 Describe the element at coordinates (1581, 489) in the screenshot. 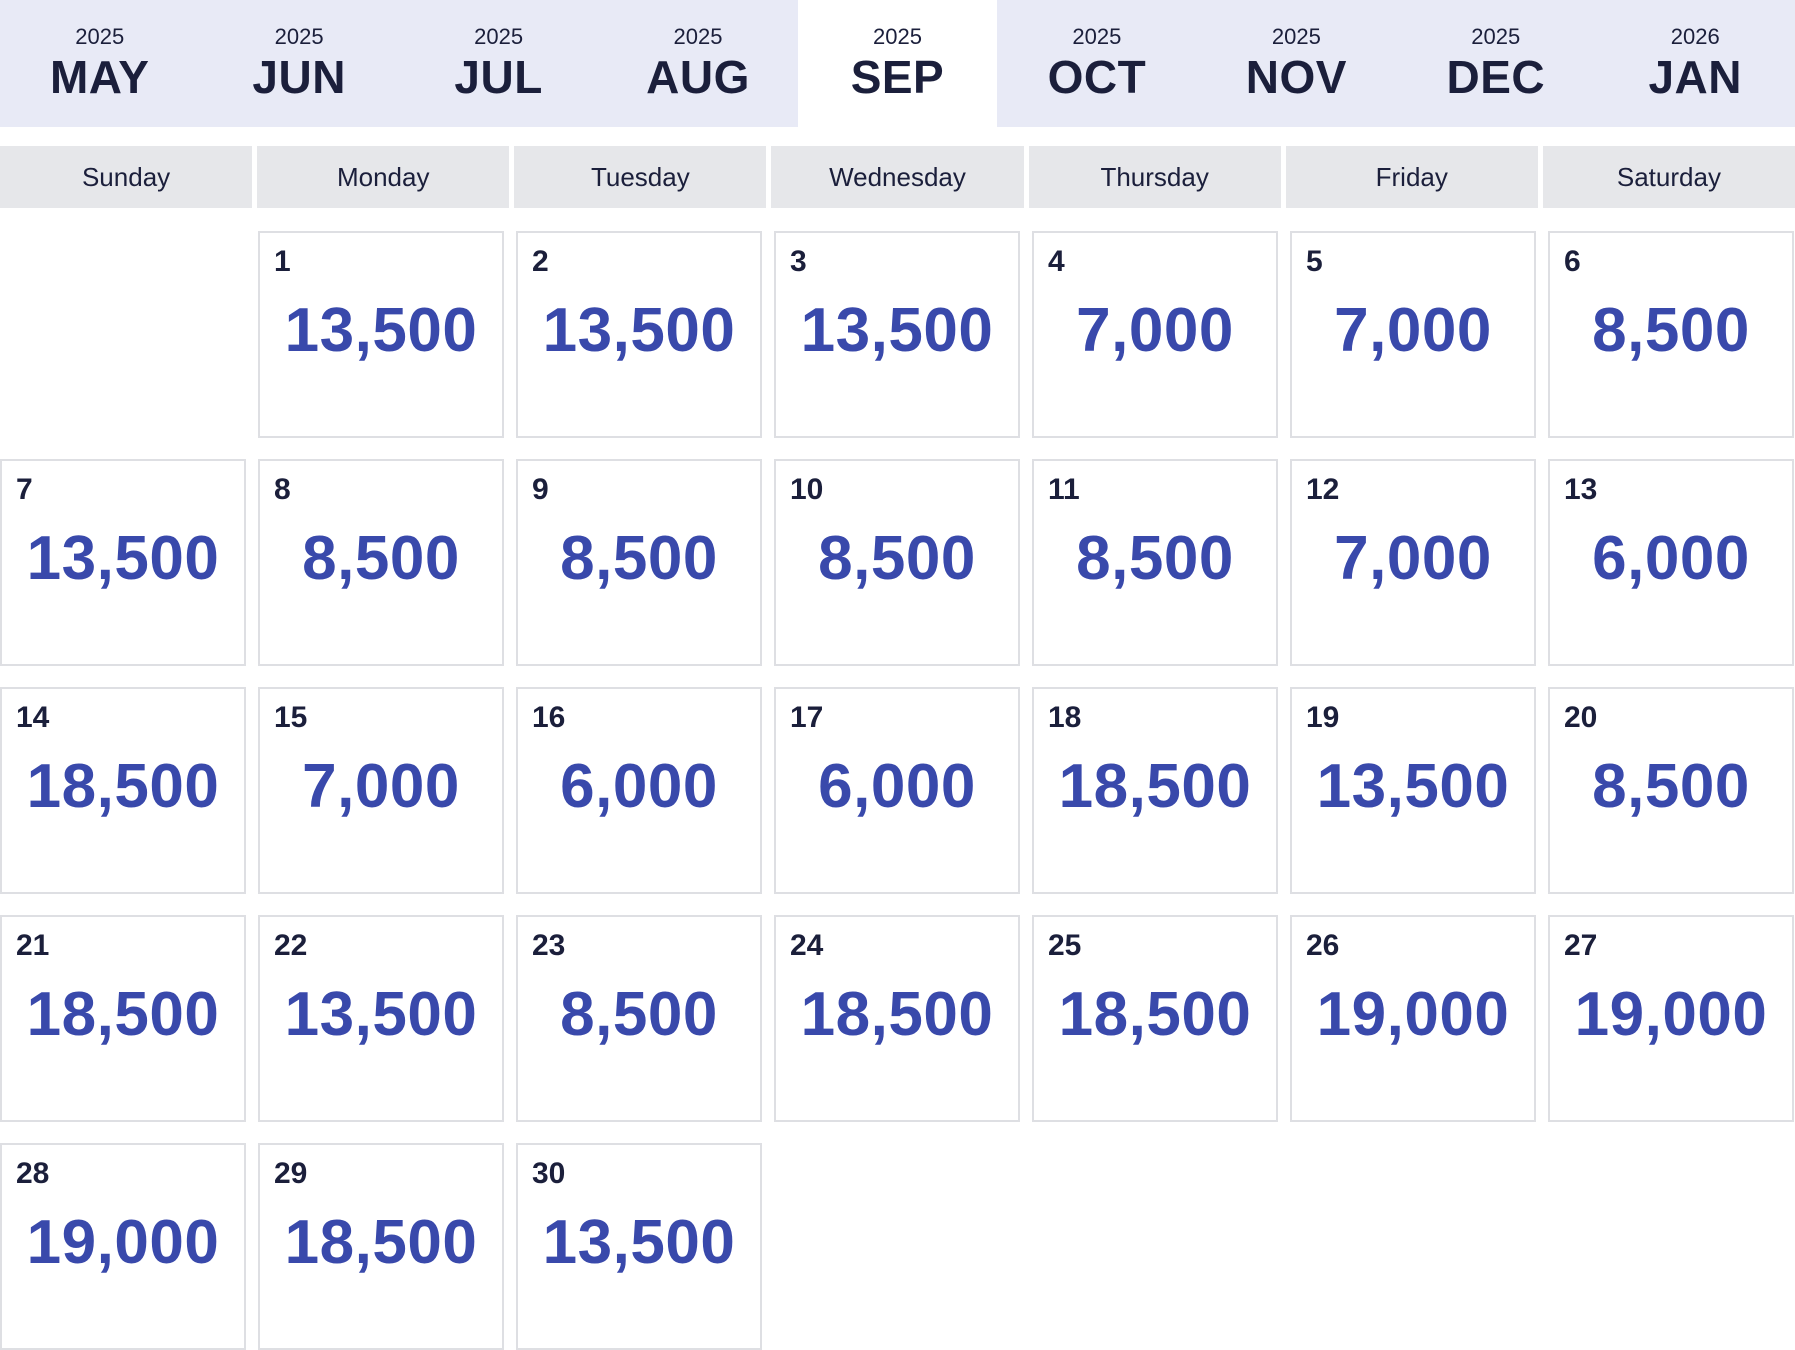

I see `day-number: 13` at that location.